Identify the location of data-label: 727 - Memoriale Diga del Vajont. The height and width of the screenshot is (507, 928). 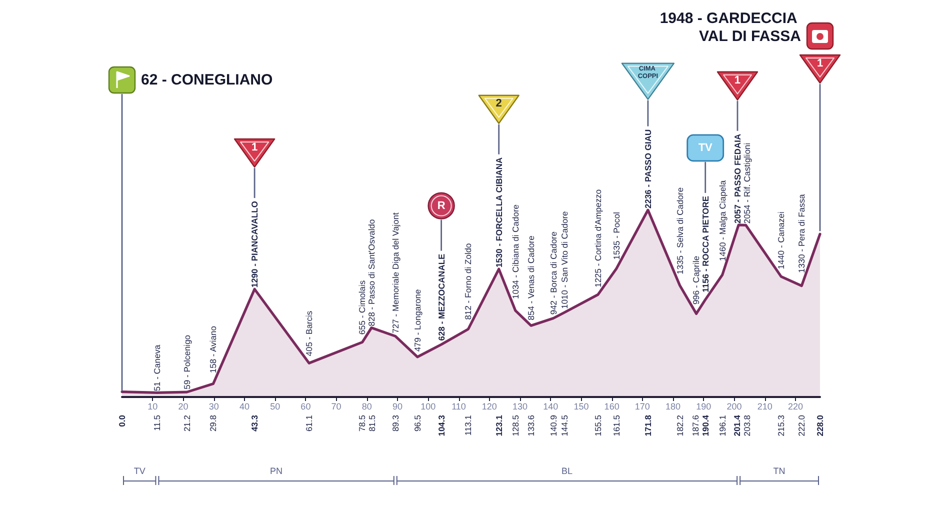
(395, 273).